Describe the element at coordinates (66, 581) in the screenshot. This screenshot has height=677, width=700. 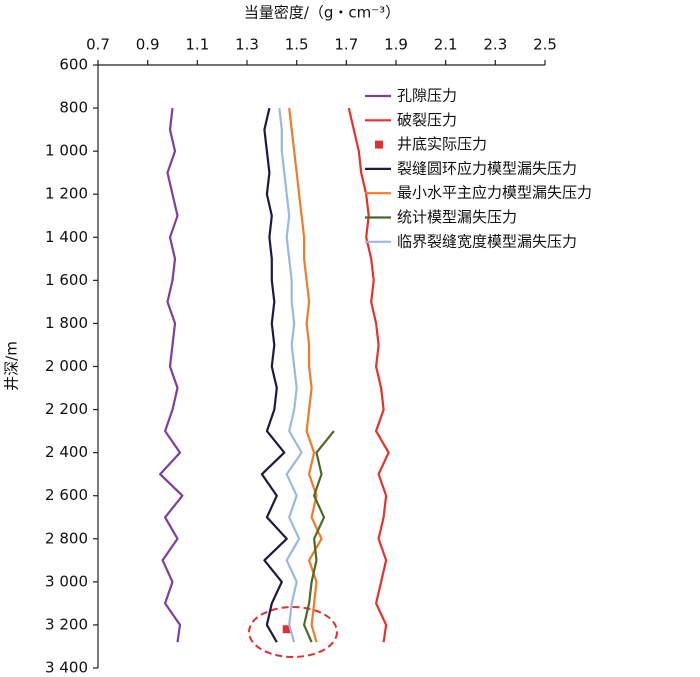
I see `y-tick-label: 3 000` at that location.